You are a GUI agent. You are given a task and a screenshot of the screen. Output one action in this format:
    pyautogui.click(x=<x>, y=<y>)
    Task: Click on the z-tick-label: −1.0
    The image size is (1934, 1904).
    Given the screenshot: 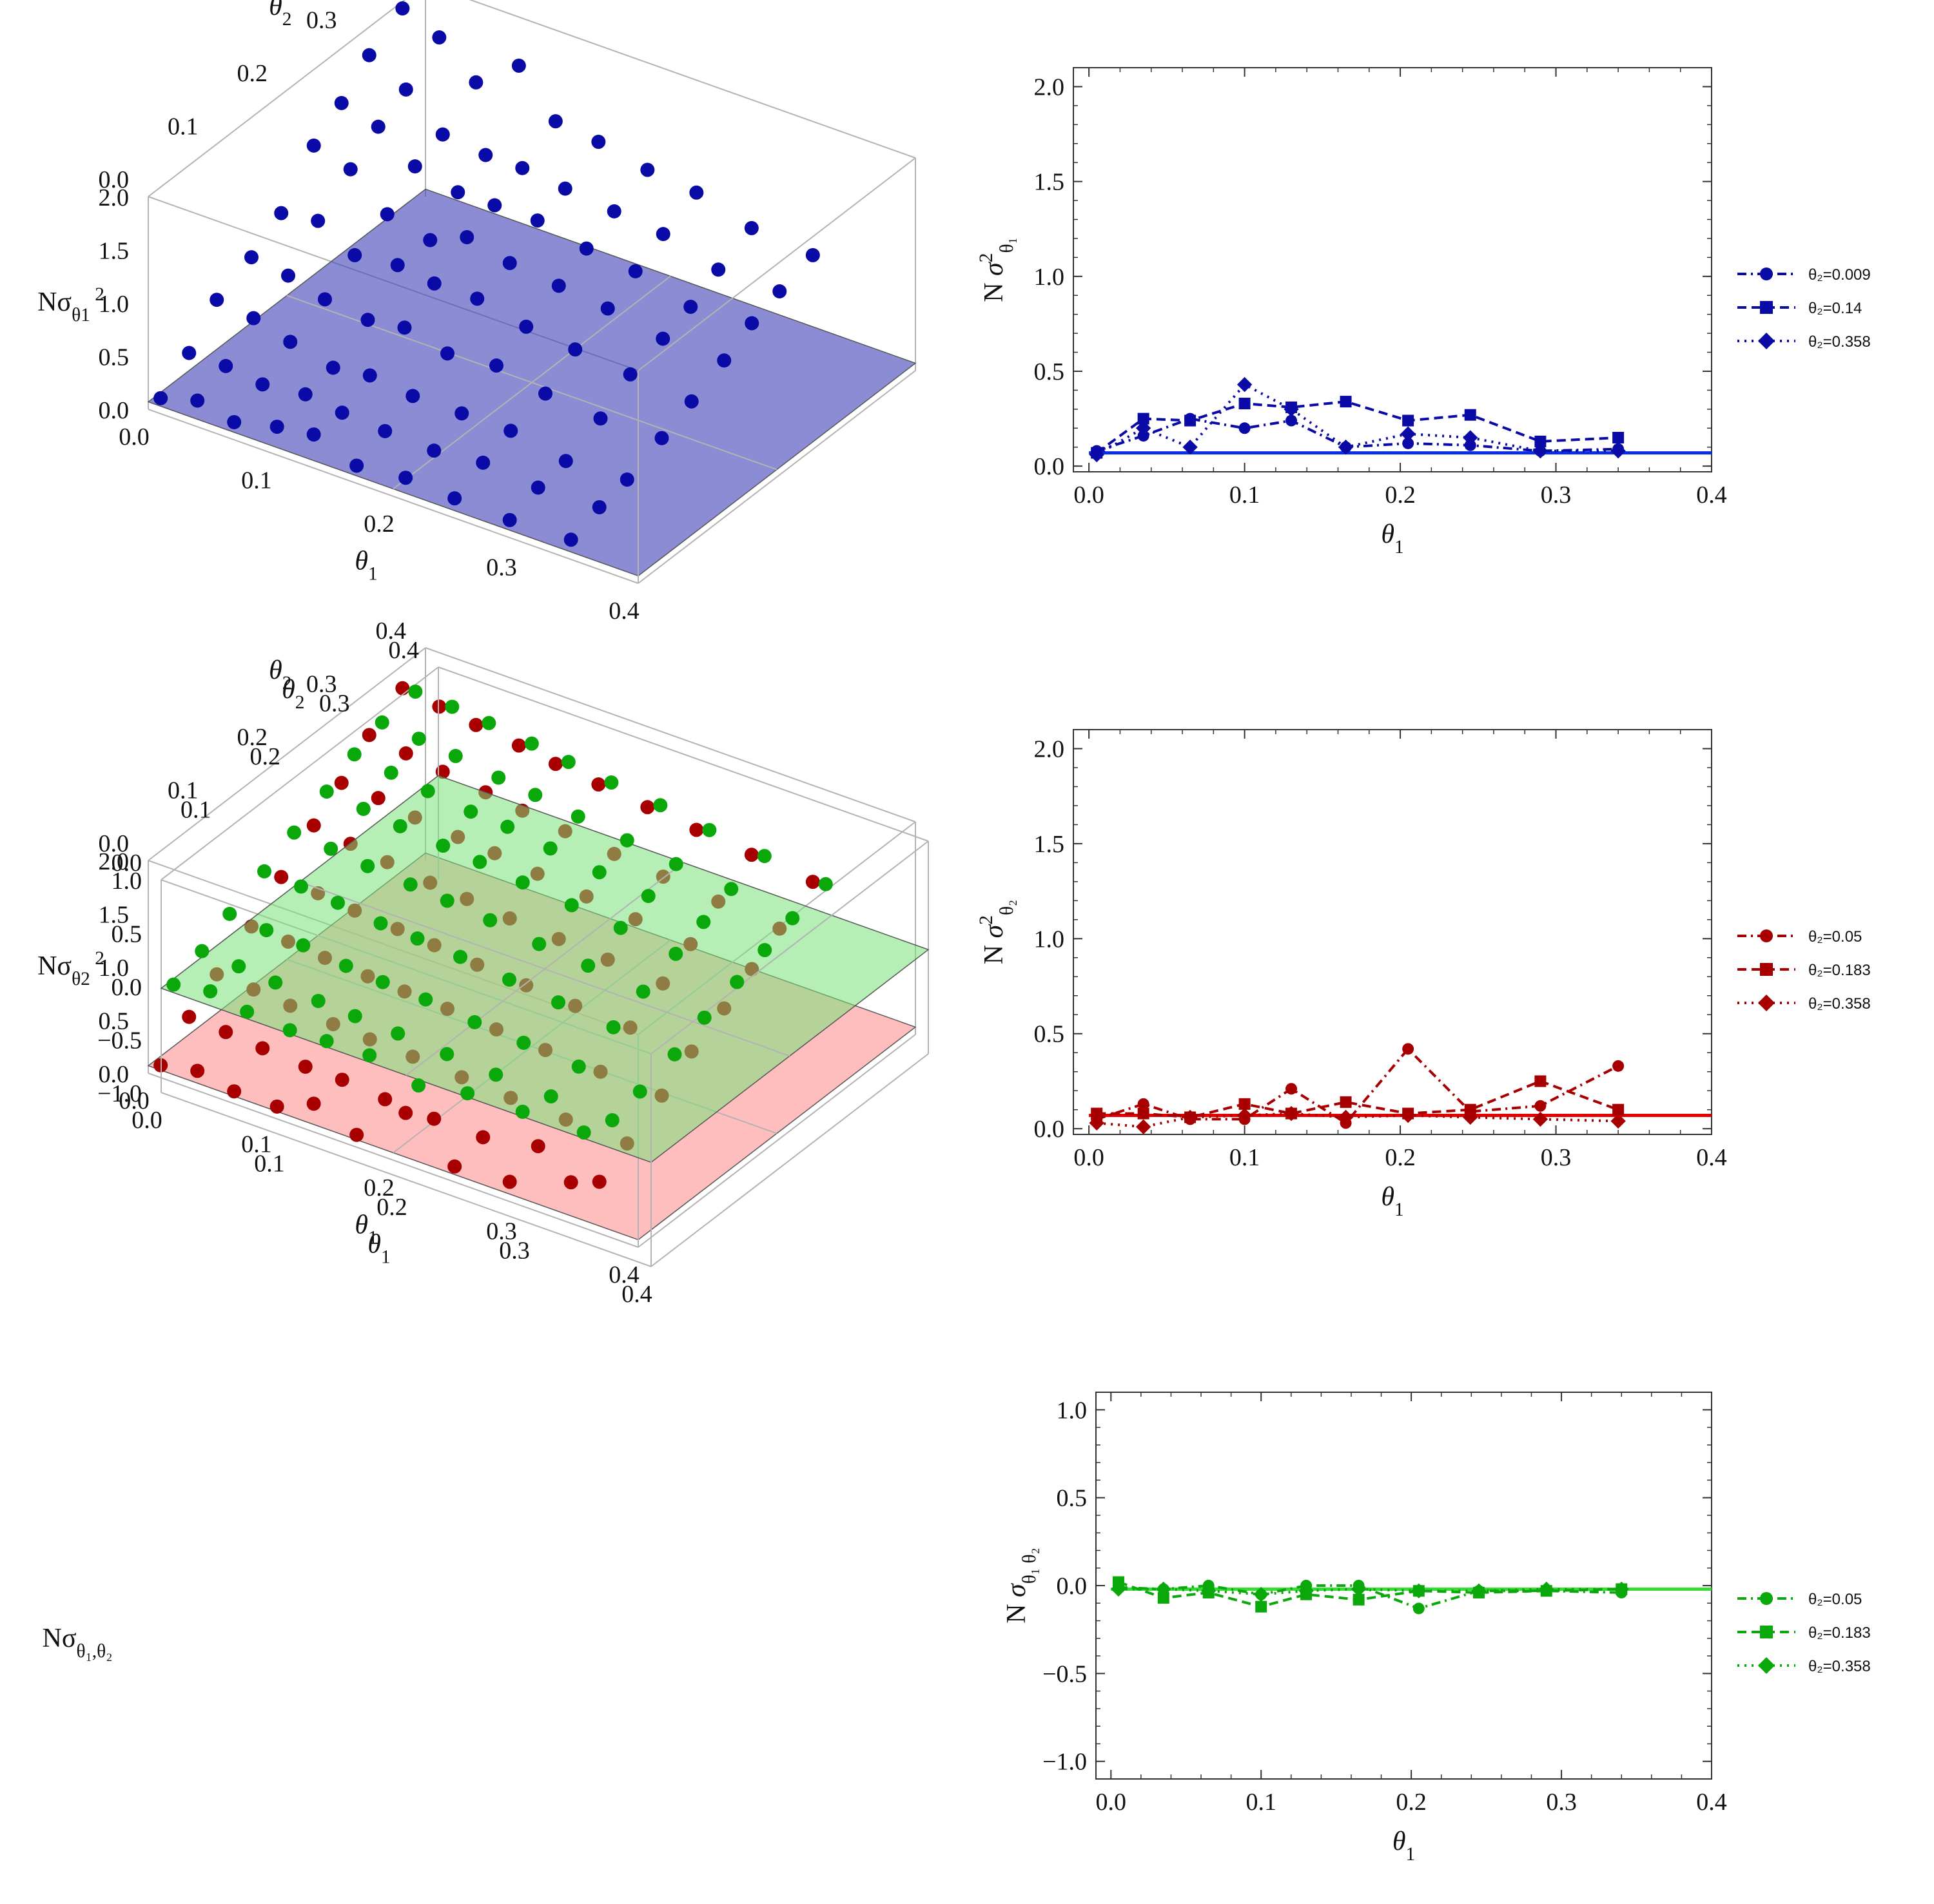 What is the action you would take?
    pyautogui.click(x=120, y=1093)
    